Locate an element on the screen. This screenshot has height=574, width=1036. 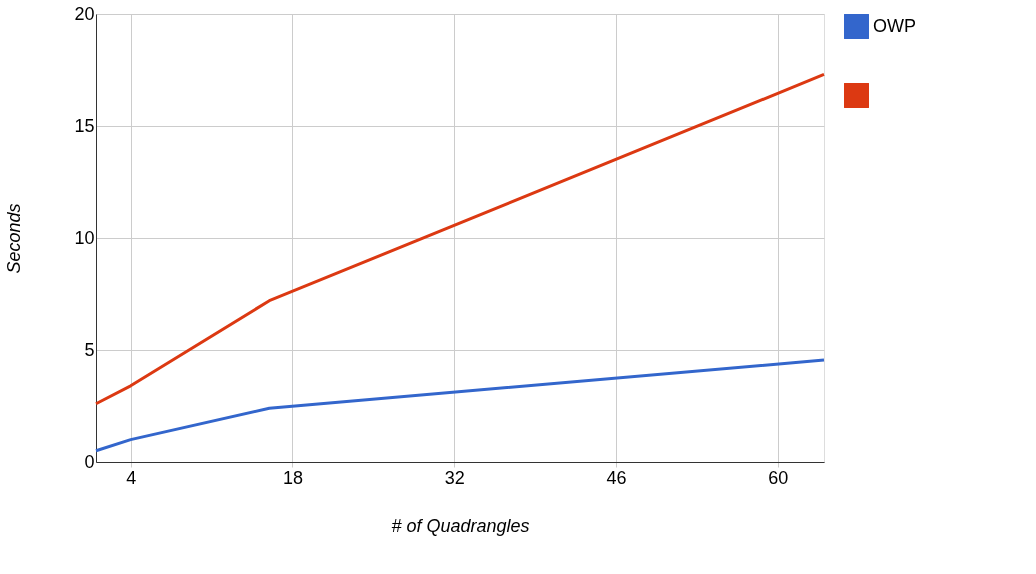
y-tick-label: 0 is located at coordinates (89, 461).